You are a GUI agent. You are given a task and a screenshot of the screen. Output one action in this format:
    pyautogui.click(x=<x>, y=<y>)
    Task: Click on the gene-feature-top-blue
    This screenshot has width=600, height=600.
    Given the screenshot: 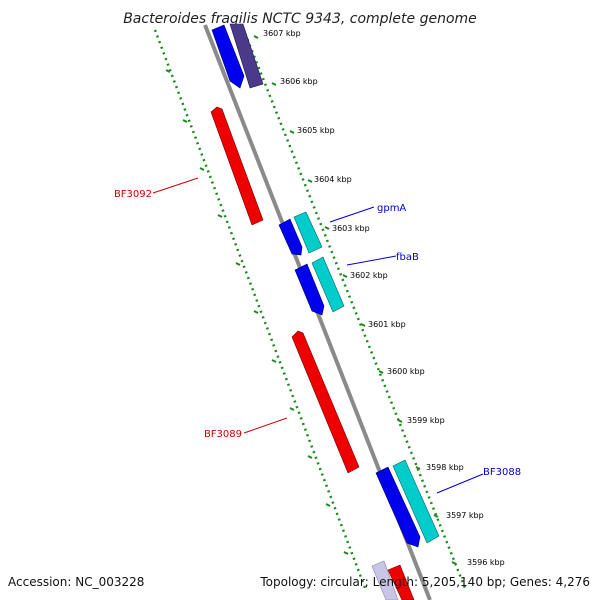 What is the action you would take?
    pyautogui.click(x=228, y=56)
    